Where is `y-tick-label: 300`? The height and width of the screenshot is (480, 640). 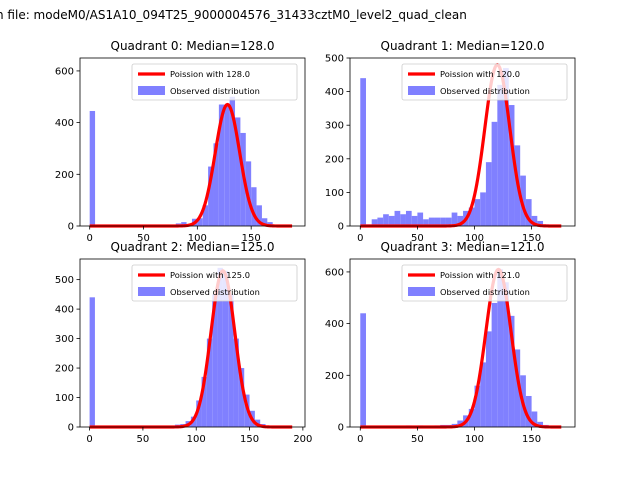 y-tick-label: 300 is located at coordinates (334, 126).